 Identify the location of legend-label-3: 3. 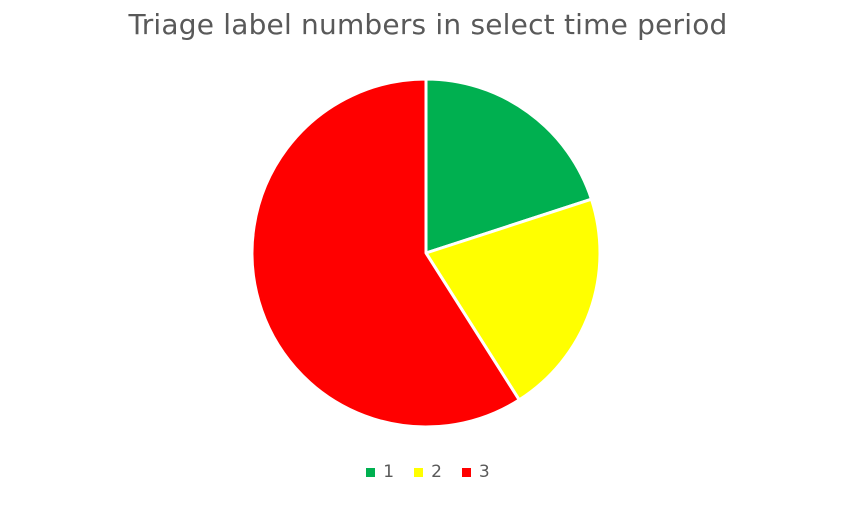
(484, 472).